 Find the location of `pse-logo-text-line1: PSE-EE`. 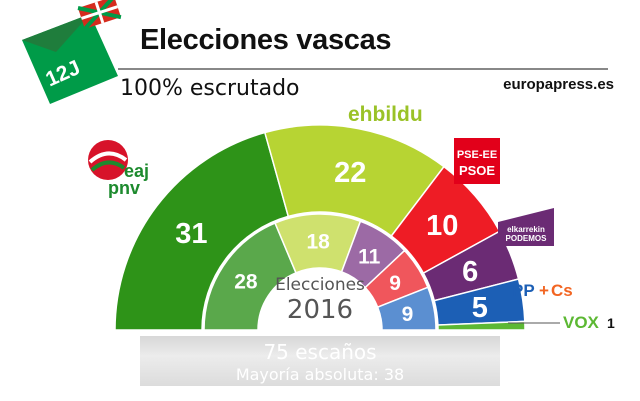

pse-logo-text-line1: PSE-EE is located at coordinates (477, 155).